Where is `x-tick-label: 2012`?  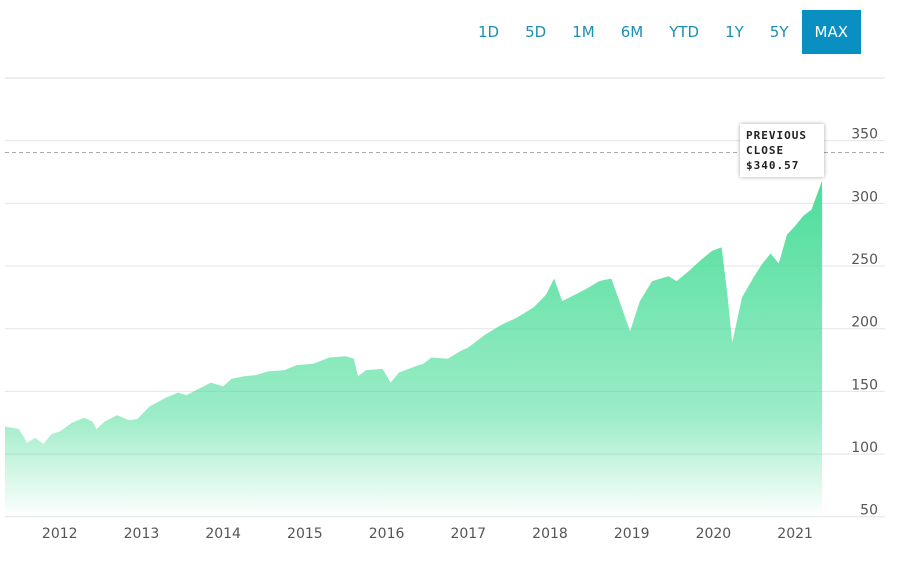 x-tick-label: 2012 is located at coordinates (60, 534).